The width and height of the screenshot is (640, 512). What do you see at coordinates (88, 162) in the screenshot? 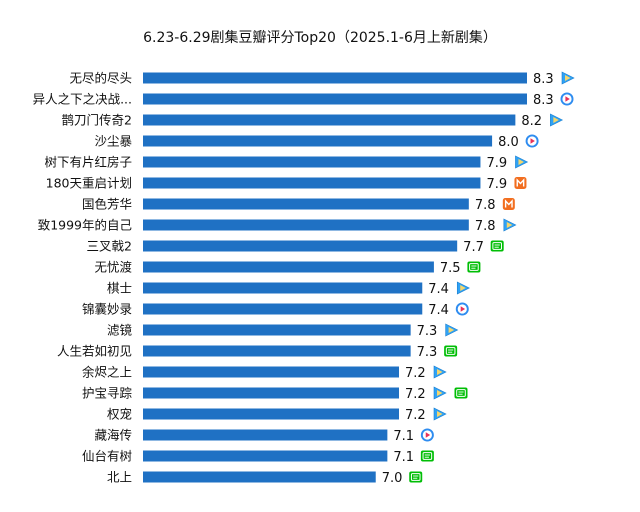
I see `category-label: 树下有片红房子` at bounding box center [88, 162].